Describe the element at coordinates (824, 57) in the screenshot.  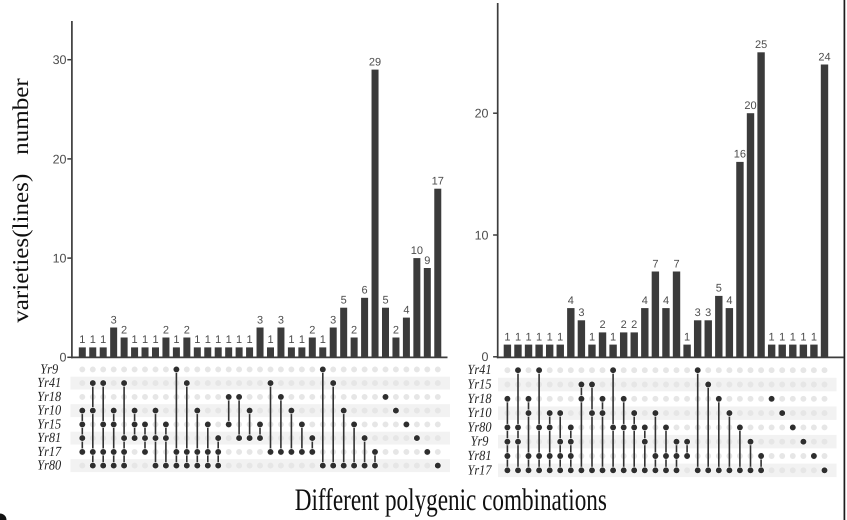
I see `svg-text: 24` at that location.